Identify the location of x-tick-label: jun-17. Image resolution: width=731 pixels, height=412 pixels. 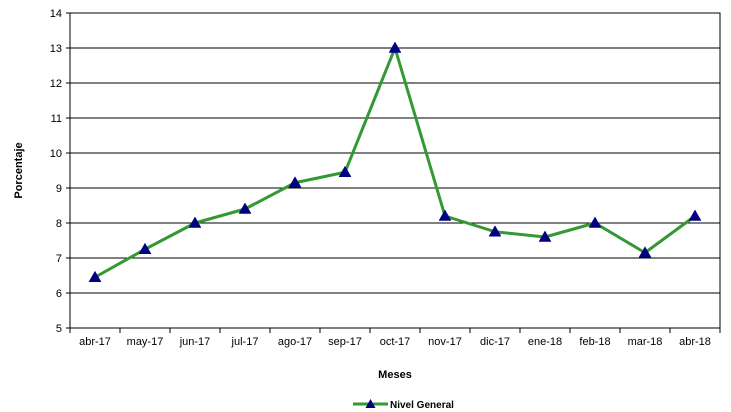
(195, 342).